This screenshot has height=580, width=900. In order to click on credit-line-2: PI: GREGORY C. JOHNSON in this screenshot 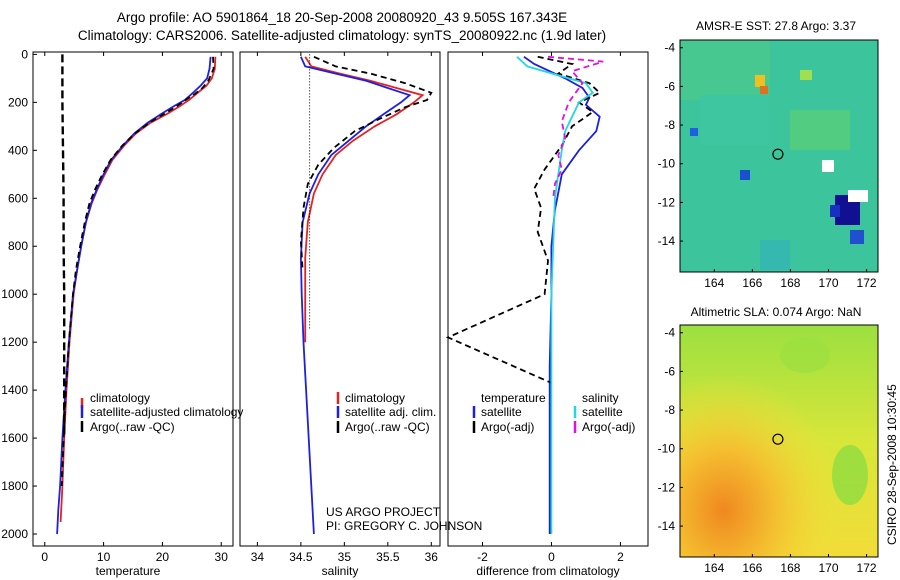, I will do `click(404, 526)`.